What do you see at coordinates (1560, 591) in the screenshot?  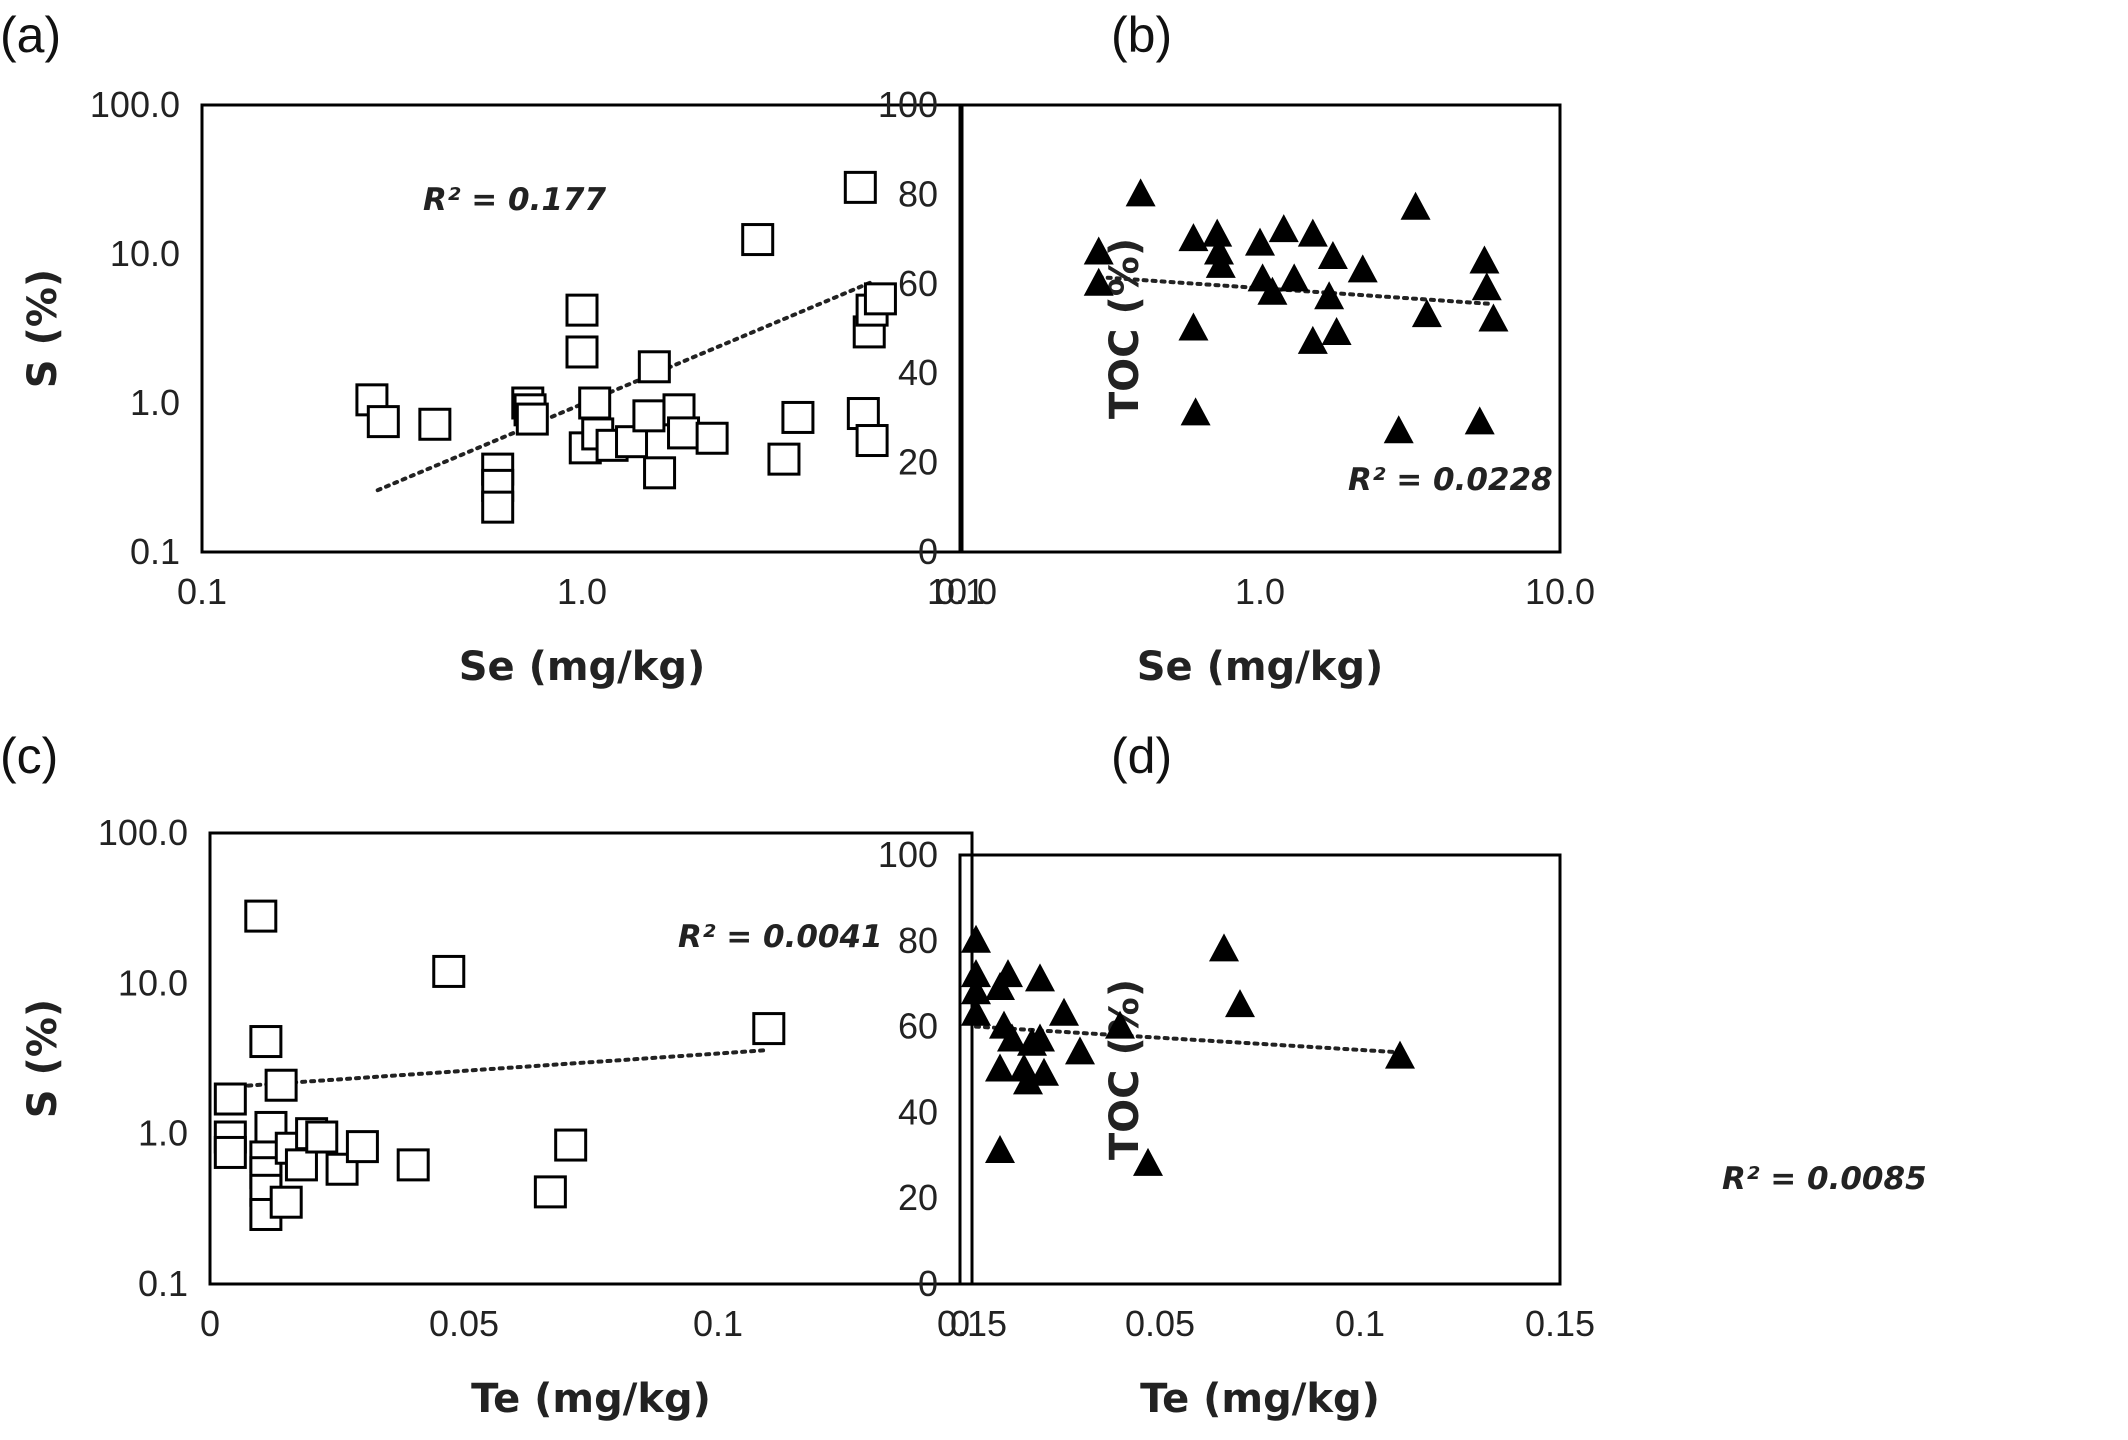 I see `x-tick-label: 10.0` at bounding box center [1560, 591].